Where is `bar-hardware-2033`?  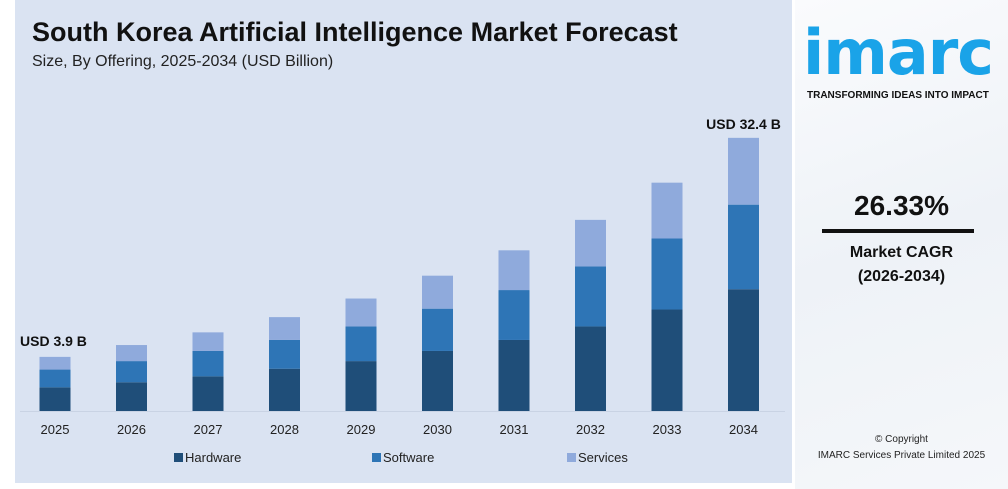
bar-hardware-2033 is located at coordinates (667, 360).